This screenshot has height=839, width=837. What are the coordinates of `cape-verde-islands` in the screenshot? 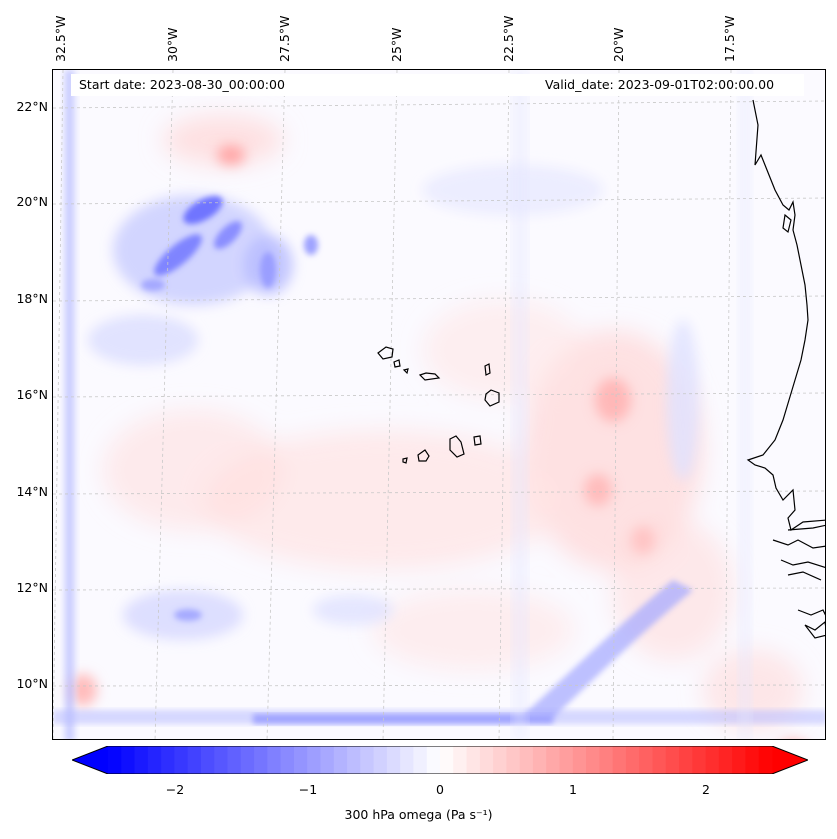 It's located at (438, 405).